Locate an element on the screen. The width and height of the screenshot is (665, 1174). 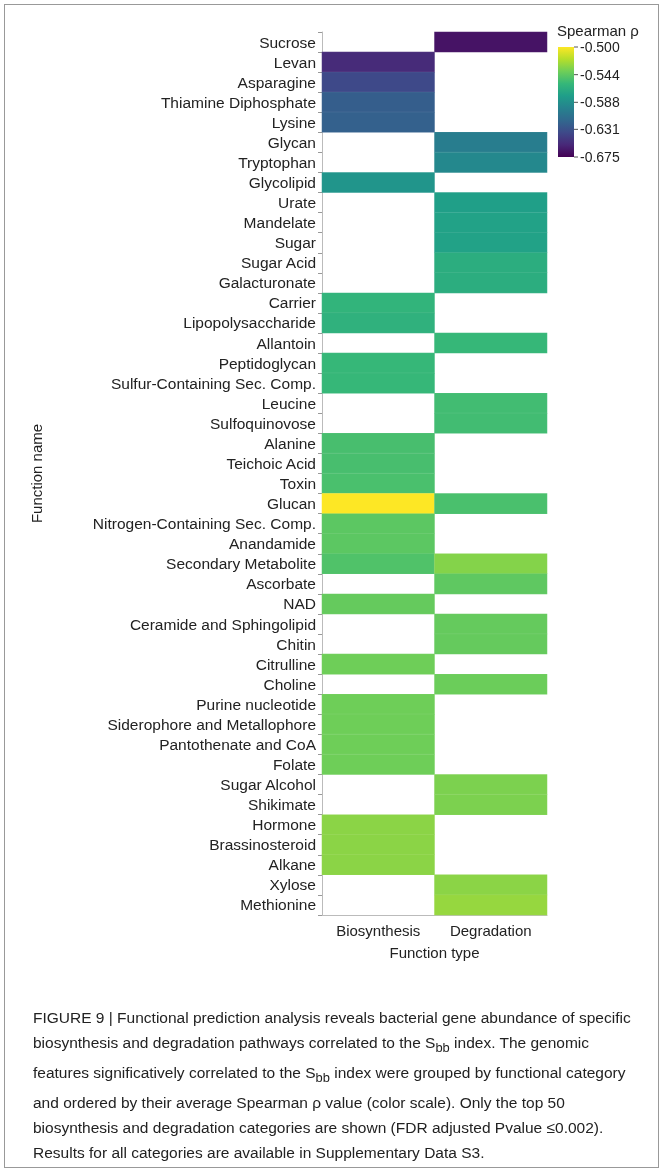
y-tick-label: Siderophore and Metallophore is located at coordinates (211, 724).